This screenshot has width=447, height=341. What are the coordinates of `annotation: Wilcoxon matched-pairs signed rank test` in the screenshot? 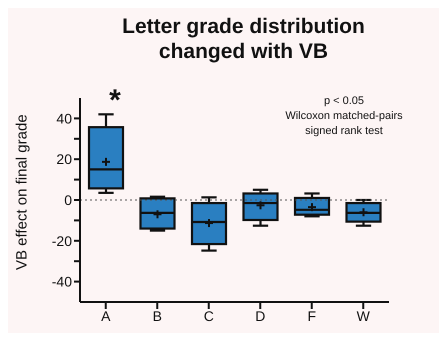 It's located at (344, 124).